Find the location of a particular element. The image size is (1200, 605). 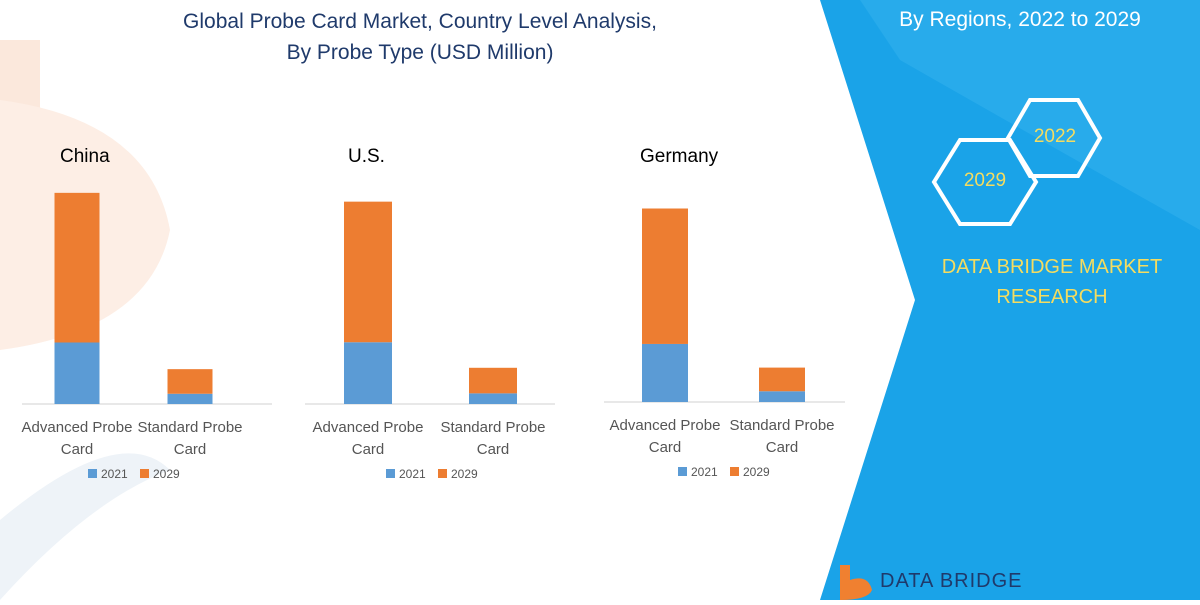

panel-highlight is located at coordinates (1030, 115).